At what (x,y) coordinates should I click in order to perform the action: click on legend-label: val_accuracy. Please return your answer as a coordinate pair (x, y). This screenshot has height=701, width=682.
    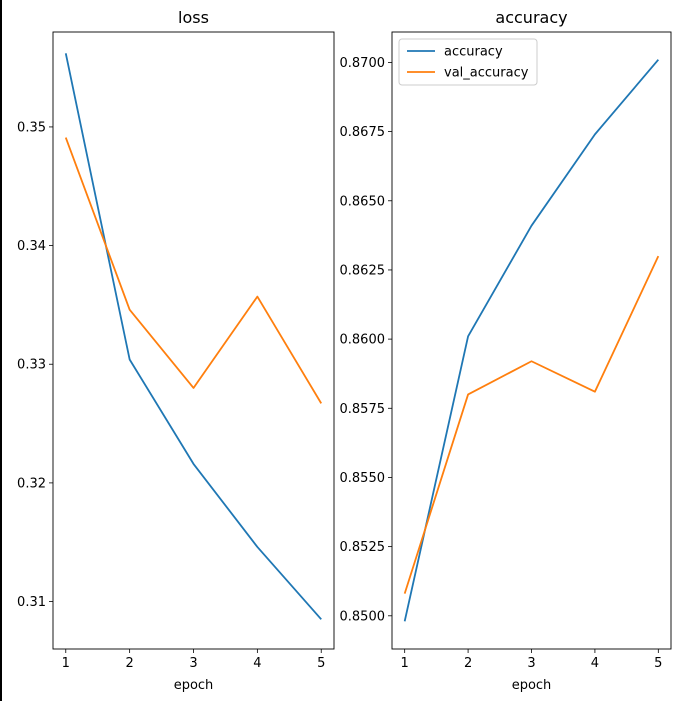
    Looking at the image, I should click on (486, 73).